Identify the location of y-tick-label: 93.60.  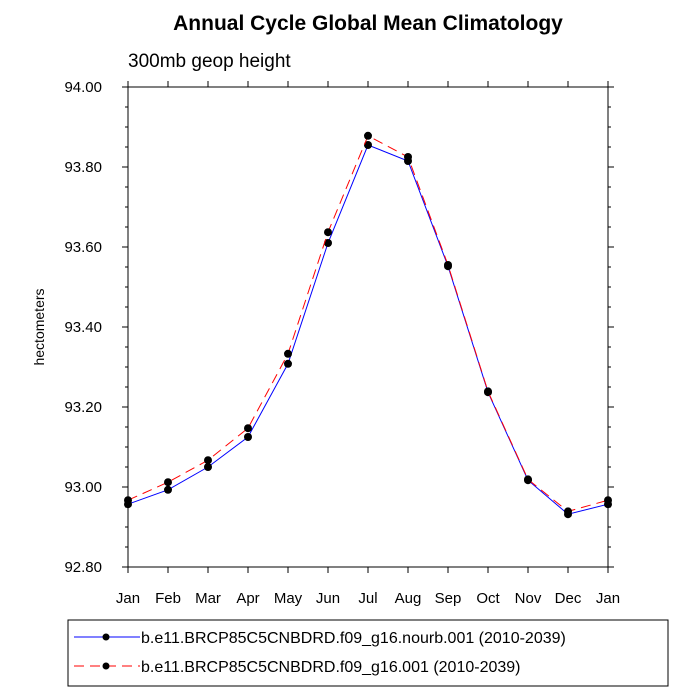
(83, 247).